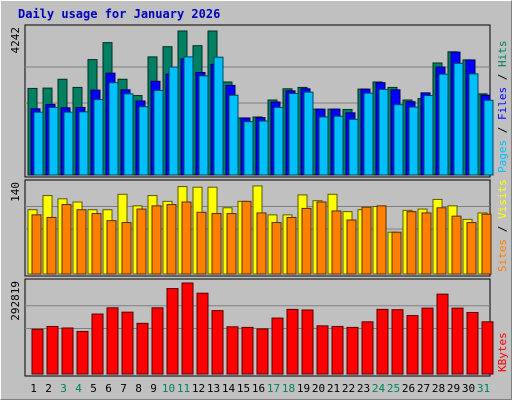 Image resolution: width=512 pixels, height=400 pixels. What do you see at coordinates (153, 388) in the screenshot?
I see `x-tick-label-9: 9` at bounding box center [153, 388].